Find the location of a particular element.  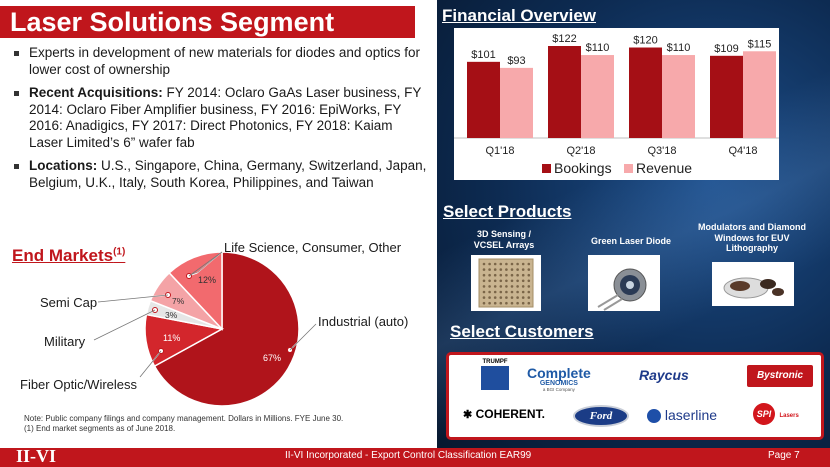

footnote-marker: (1) is located at coordinates (119, 252).